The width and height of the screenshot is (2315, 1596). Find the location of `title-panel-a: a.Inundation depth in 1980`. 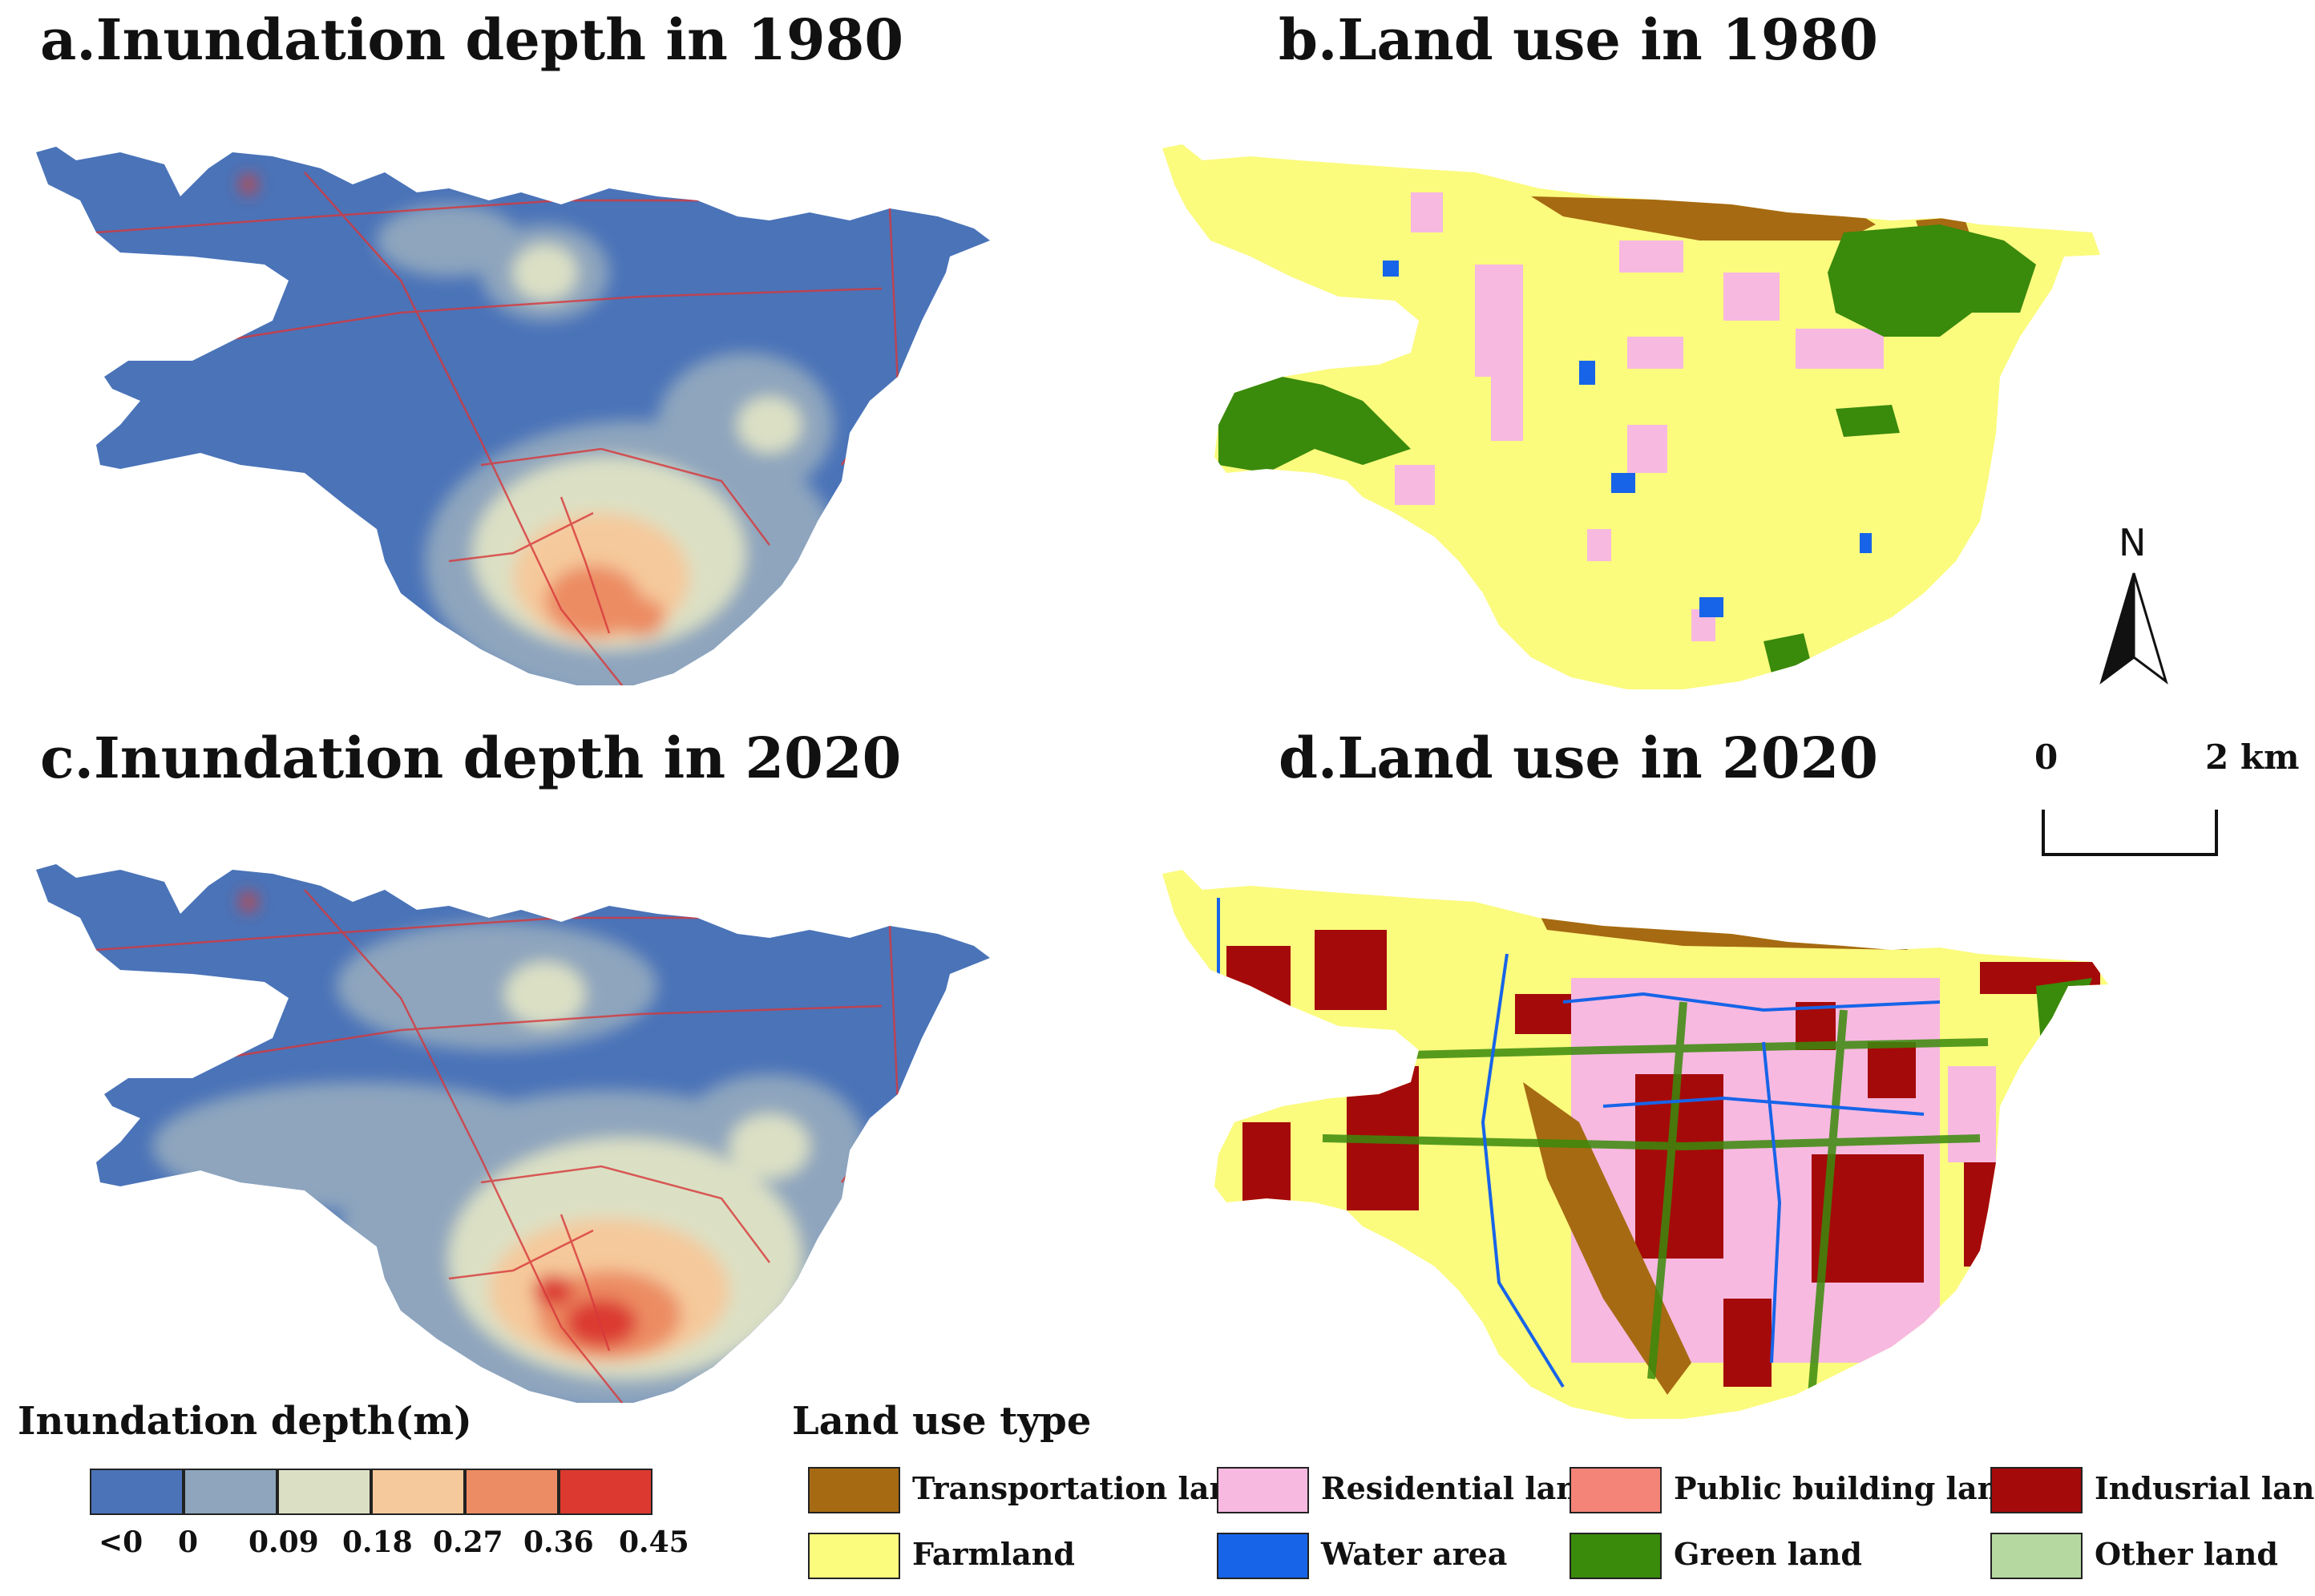

title-panel-a: a.Inundation depth in 1980 is located at coordinates (472, 39).